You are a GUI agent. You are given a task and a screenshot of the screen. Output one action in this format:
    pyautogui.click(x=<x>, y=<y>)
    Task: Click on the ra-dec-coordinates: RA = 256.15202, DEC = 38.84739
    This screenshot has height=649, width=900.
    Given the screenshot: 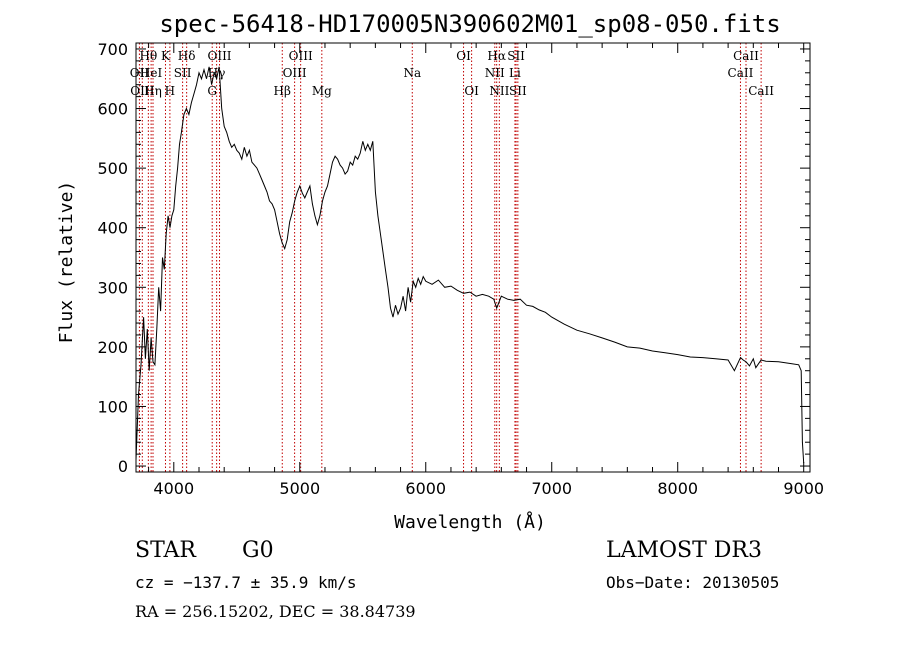 What is the action you would take?
    pyautogui.click(x=275, y=611)
    